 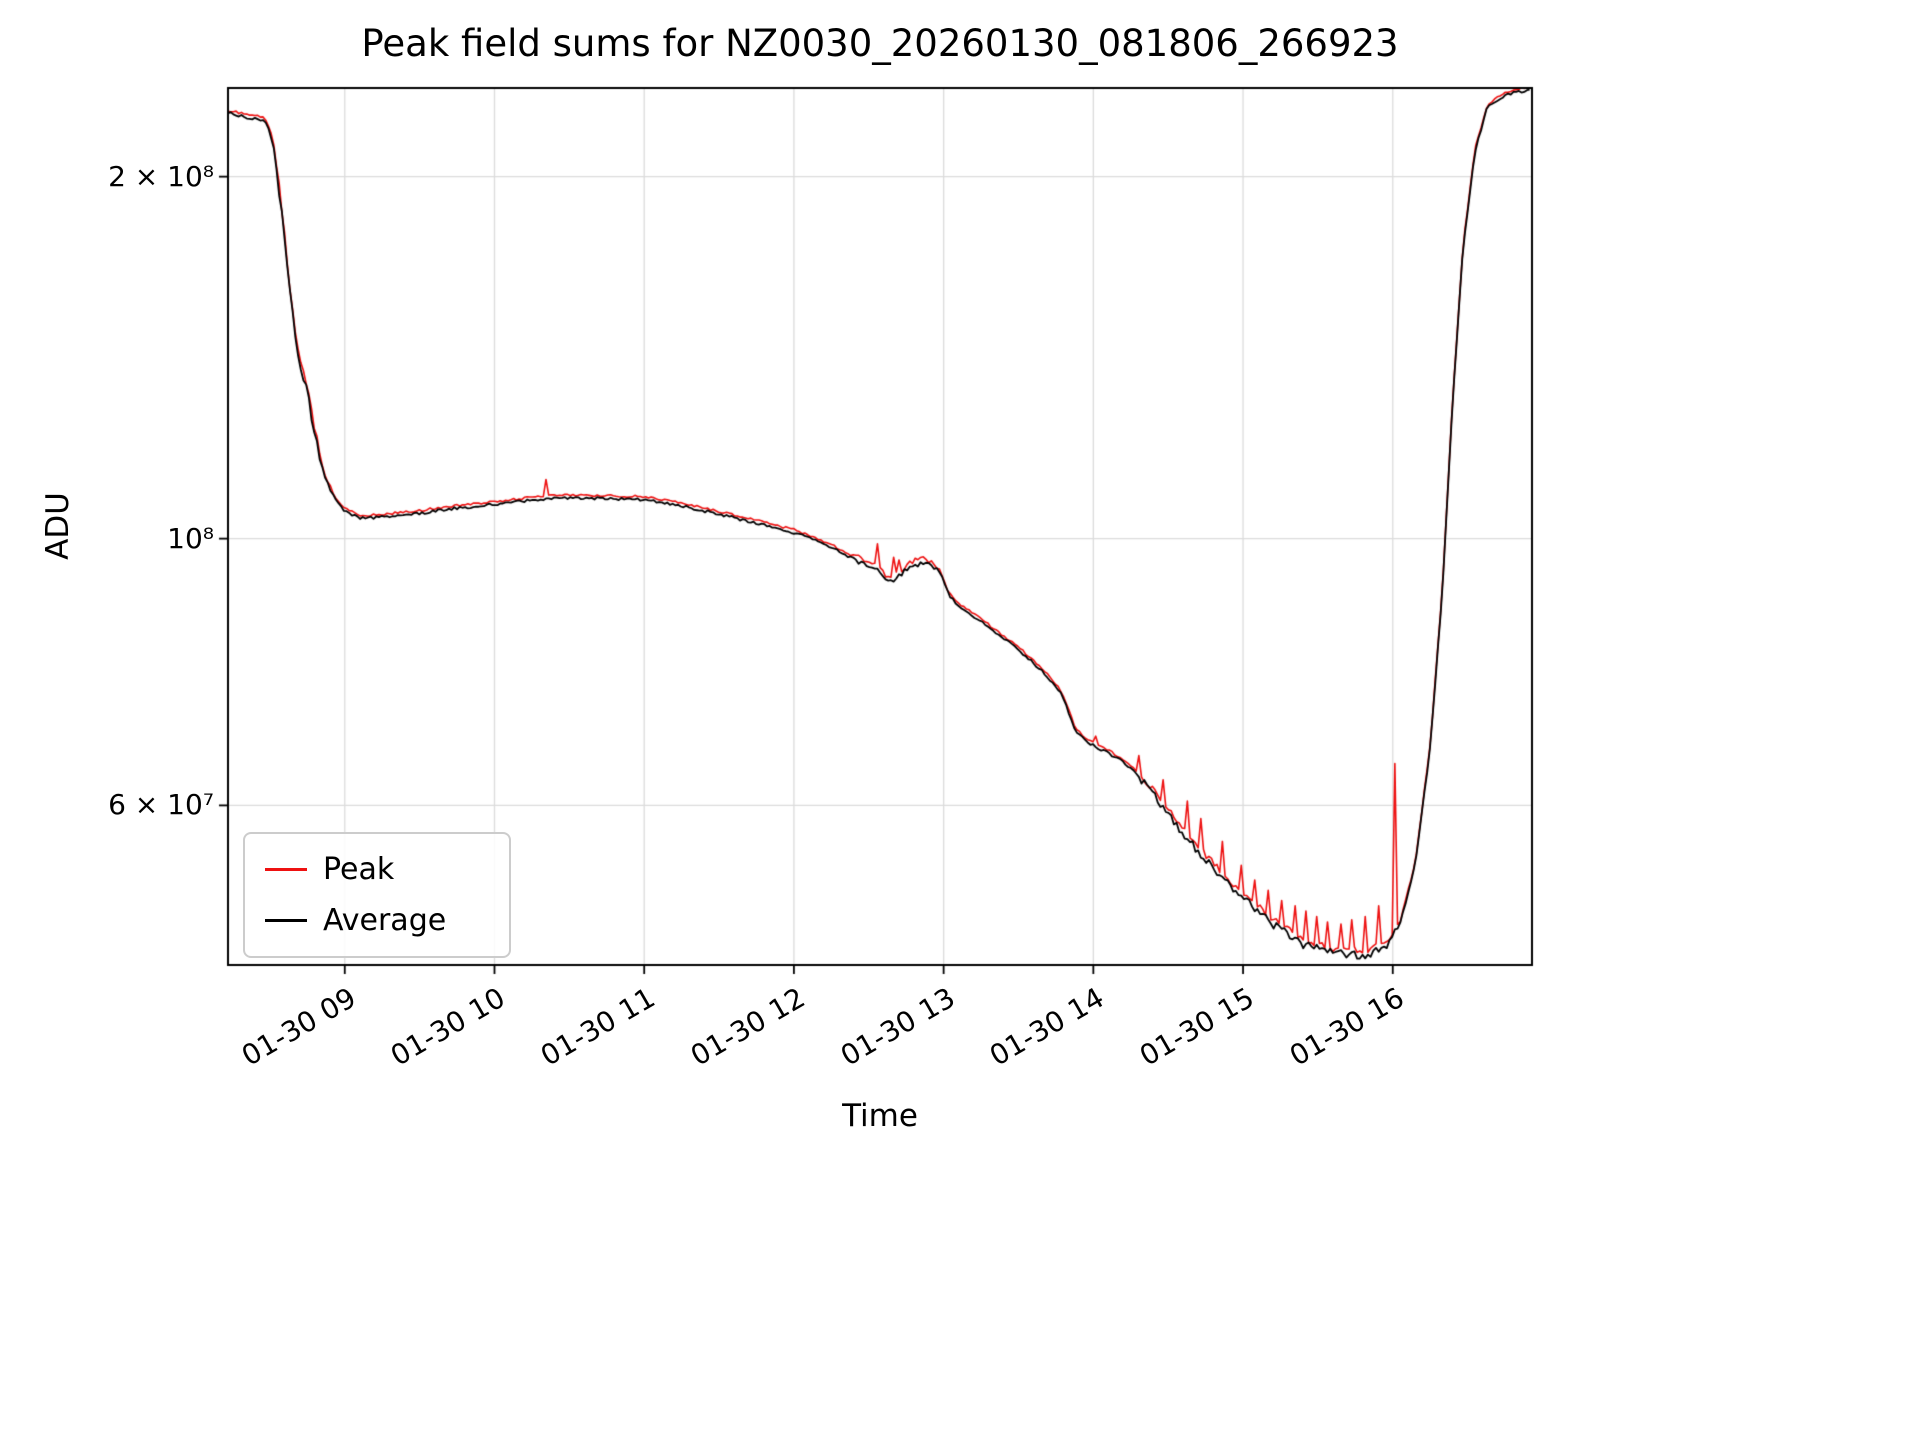 I want to click on average-line-swatch, so click(x=286, y=920).